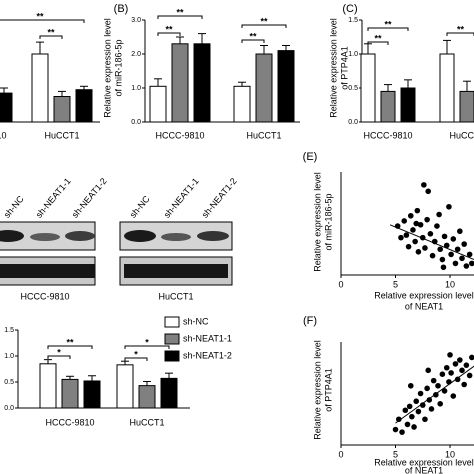 This screenshot has height=474, width=474. What do you see at coordinates (353, 20) in the screenshot?
I see `y-tick-label: 1.5` at bounding box center [353, 20].